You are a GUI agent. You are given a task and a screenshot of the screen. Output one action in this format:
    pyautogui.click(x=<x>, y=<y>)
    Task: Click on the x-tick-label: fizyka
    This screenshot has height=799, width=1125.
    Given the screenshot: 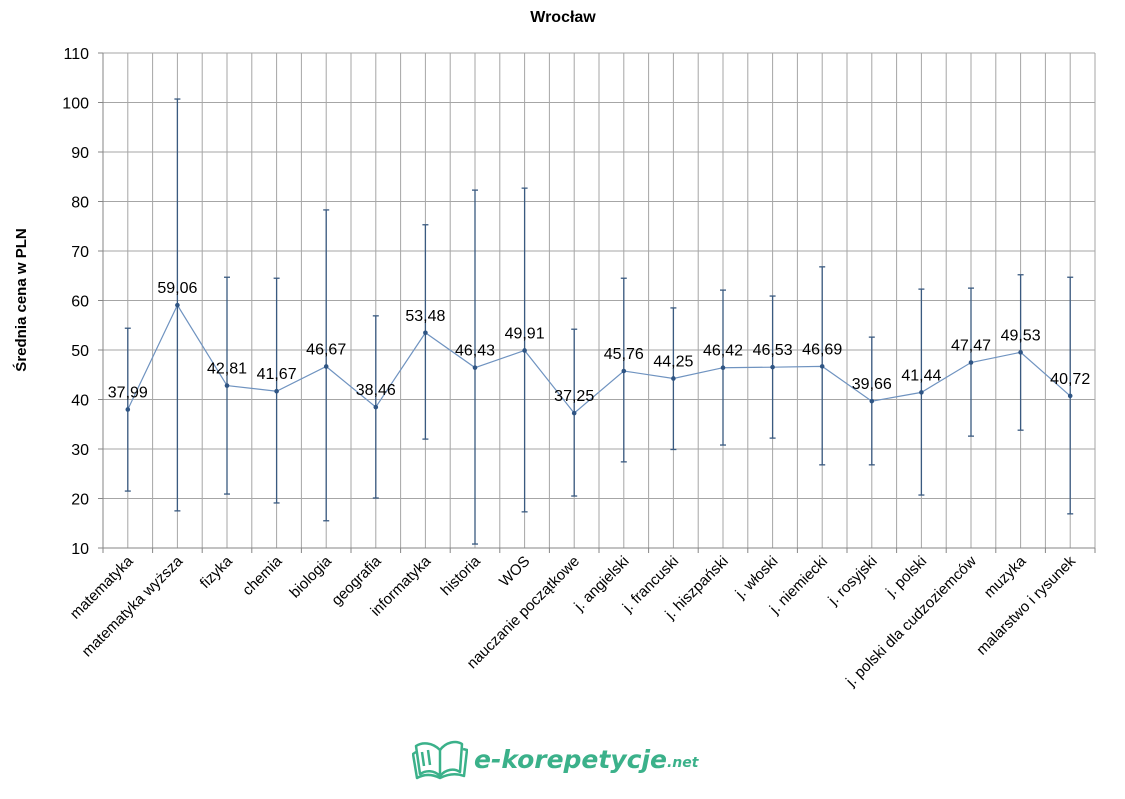 What is the action you would take?
    pyautogui.click(x=217, y=572)
    